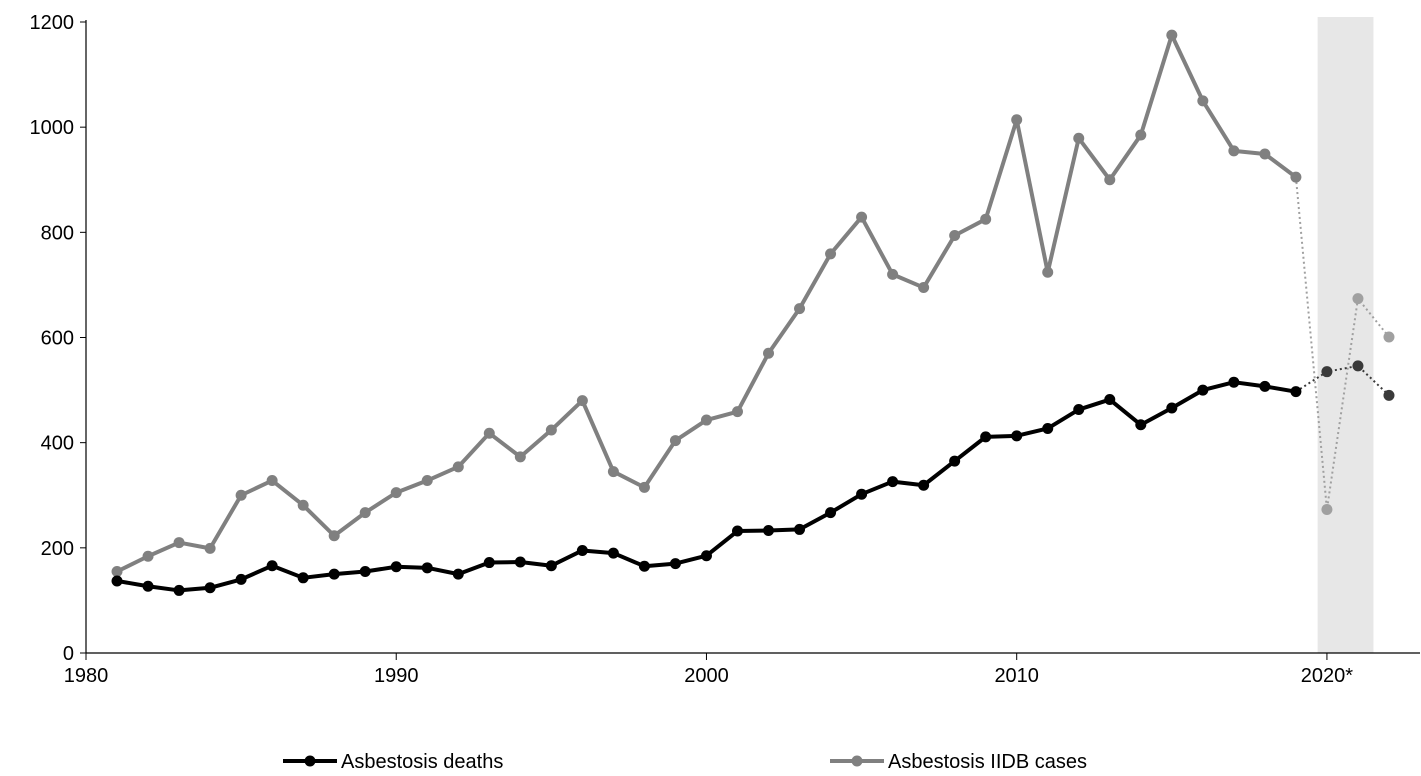  What do you see at coordinates (1016, 676) in the screenshot?
I see `x-tick-label: 2010` at bounding box center [1016, 676].